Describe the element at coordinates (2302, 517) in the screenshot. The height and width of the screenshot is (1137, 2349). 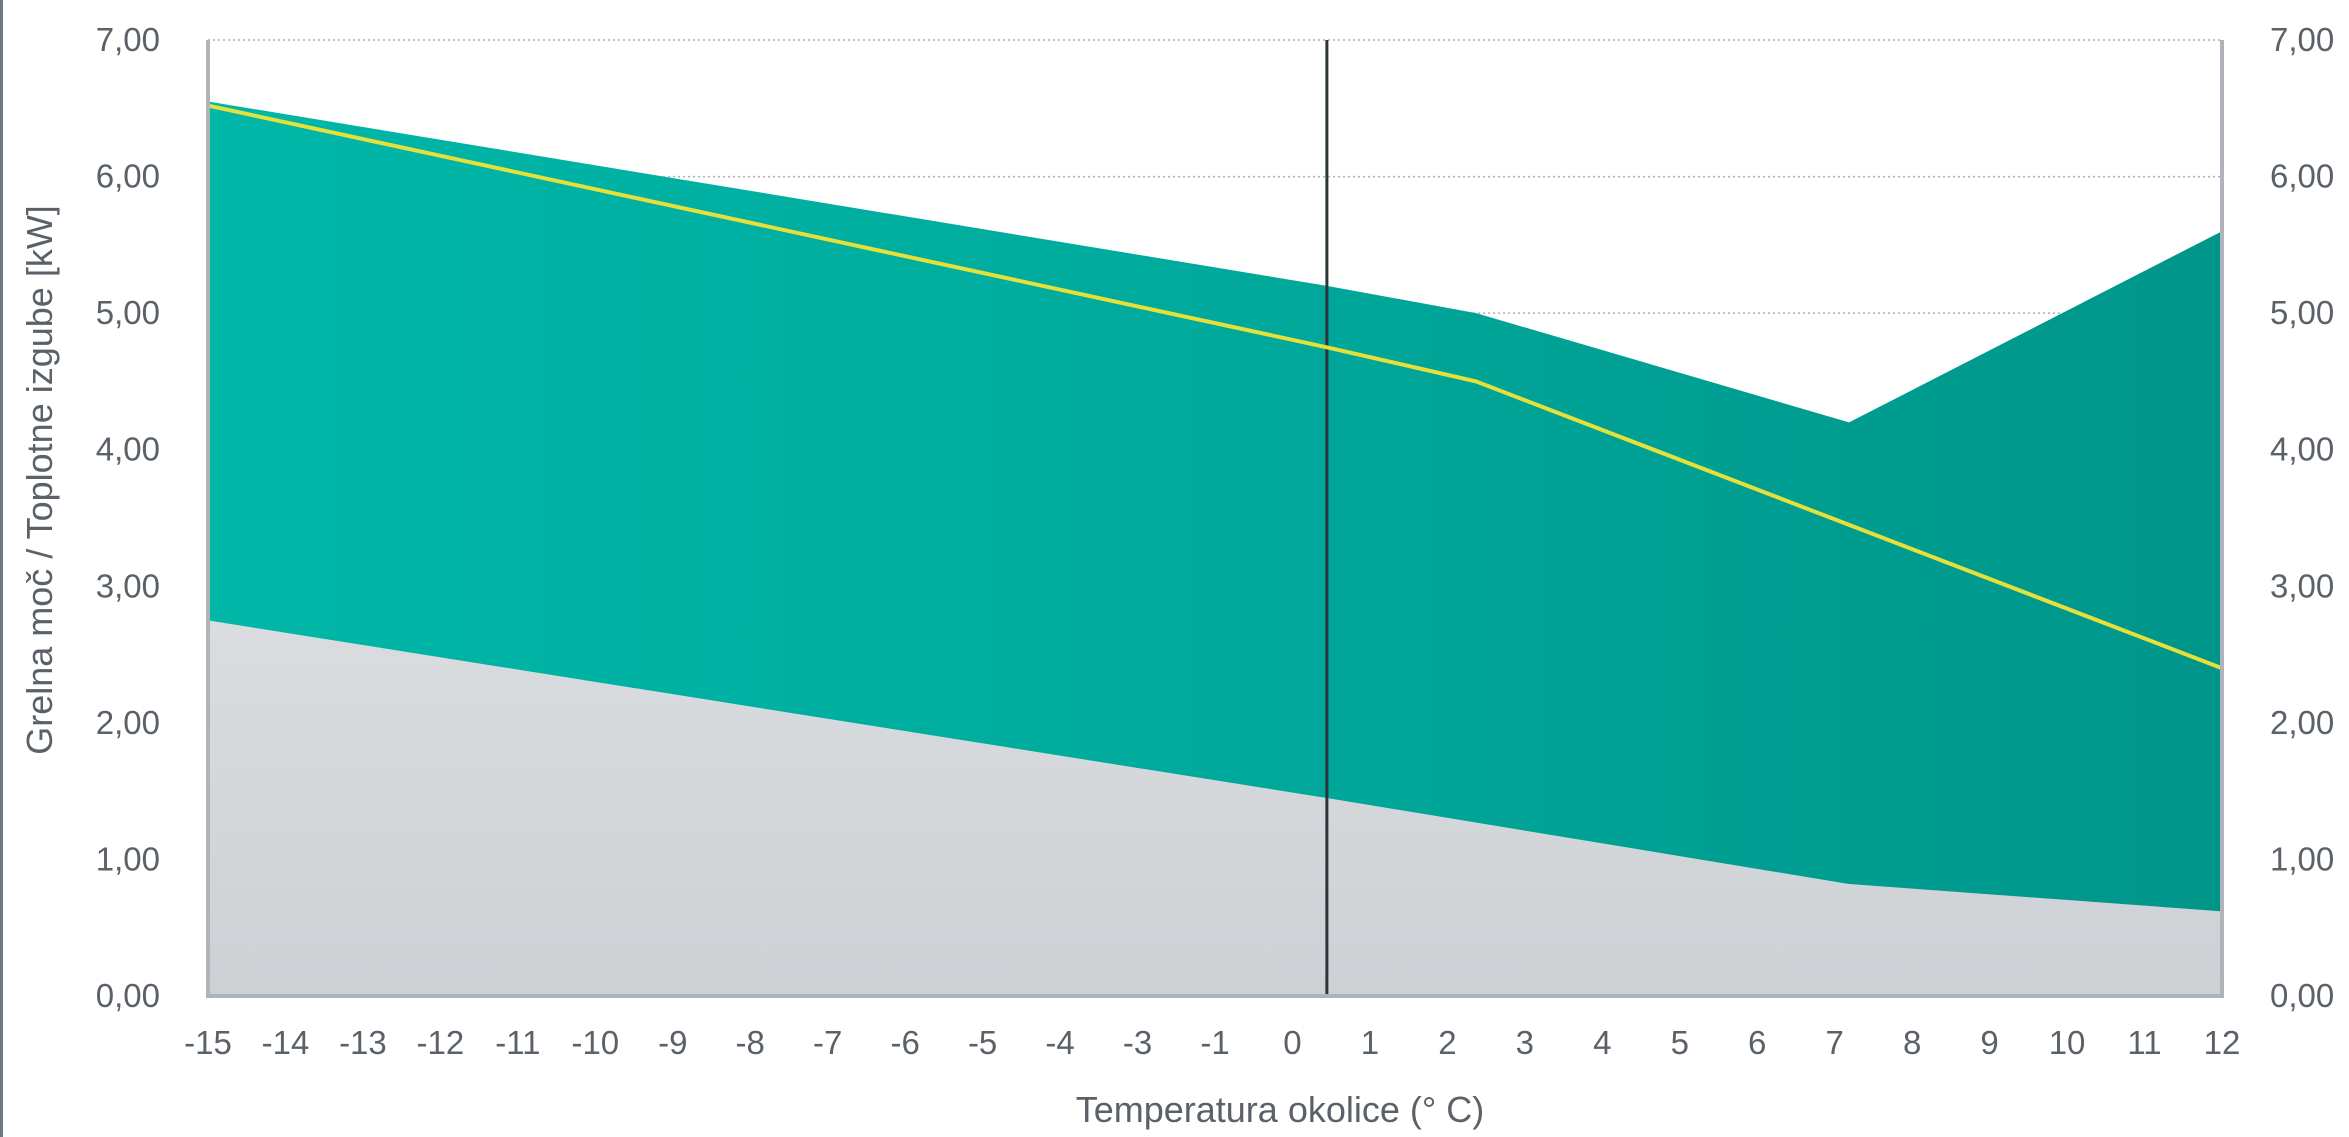
I see `y-tick-labels-right: 0,00 1,00 2,00 3,00 4,00 5,00 6,00 7,00` at that location.